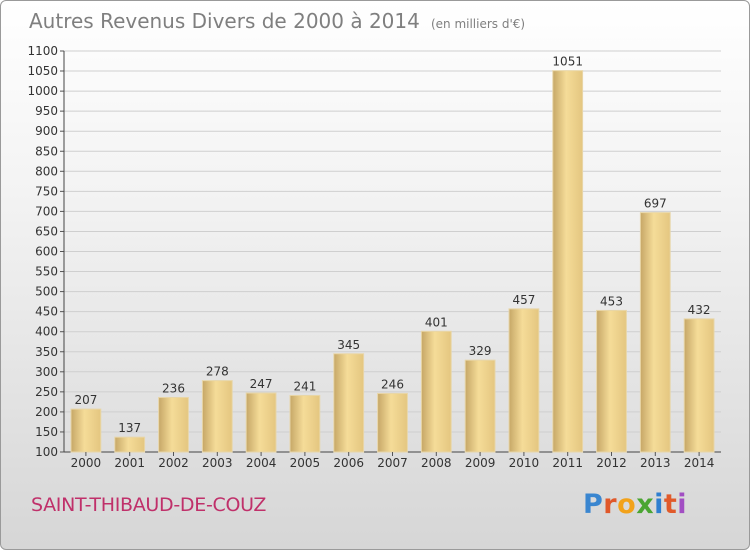  What do you see at coordinates (46, 252) in the screenshot?
I see `y-tick-label: 600` at bounding box center [46, 252].